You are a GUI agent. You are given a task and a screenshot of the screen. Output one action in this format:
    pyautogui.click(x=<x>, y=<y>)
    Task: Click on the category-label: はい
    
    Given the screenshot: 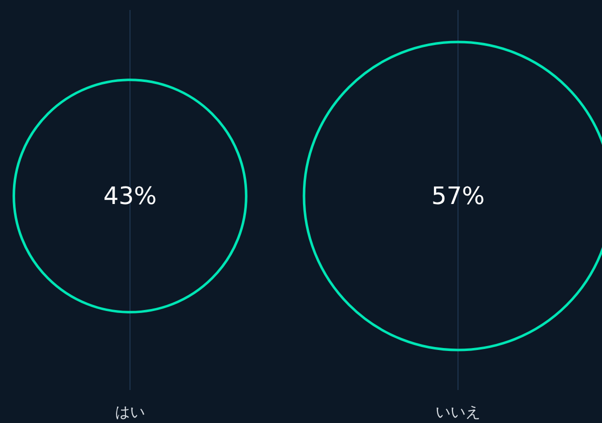 What is the action you would take?
    pyautogui.click(x=130, y=412)
    